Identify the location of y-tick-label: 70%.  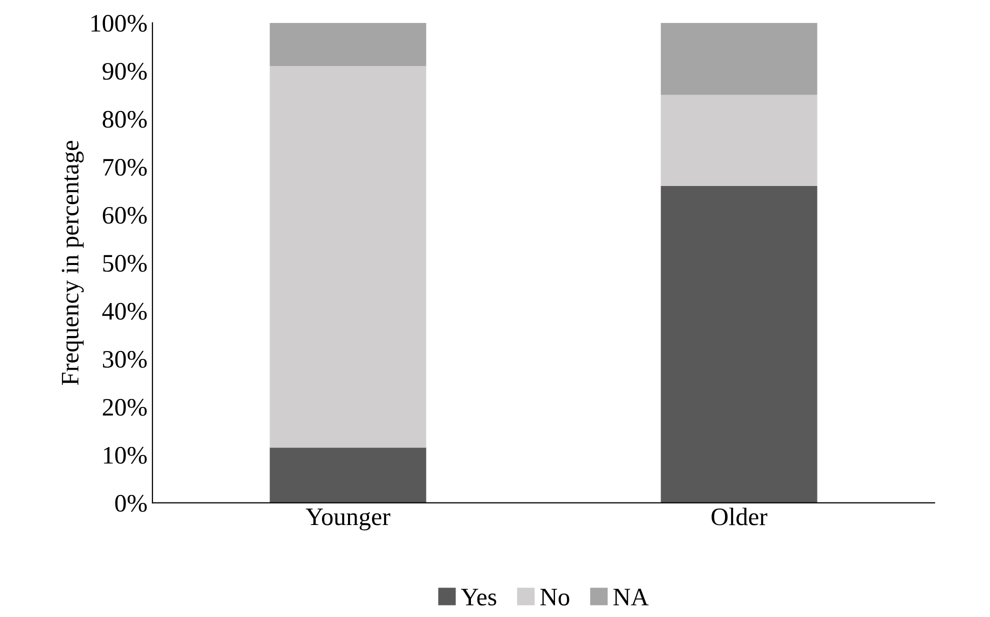
(125, 167).